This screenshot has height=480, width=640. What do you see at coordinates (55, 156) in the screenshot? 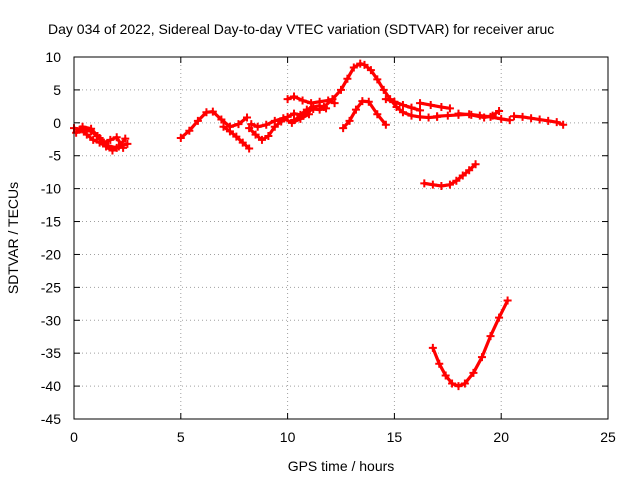
I see `y-tick-label: -5` at bounding box center [55, 156].